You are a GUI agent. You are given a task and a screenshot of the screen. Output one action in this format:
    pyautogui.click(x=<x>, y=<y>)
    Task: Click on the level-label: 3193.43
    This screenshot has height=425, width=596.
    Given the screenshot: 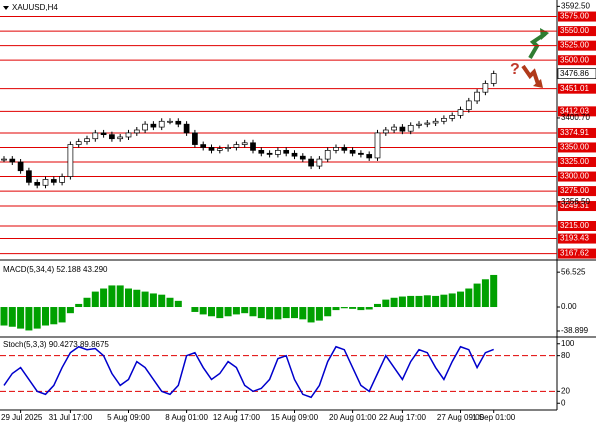 What is the action you would take?
    pyautogui.click(x=574, y=238)
    